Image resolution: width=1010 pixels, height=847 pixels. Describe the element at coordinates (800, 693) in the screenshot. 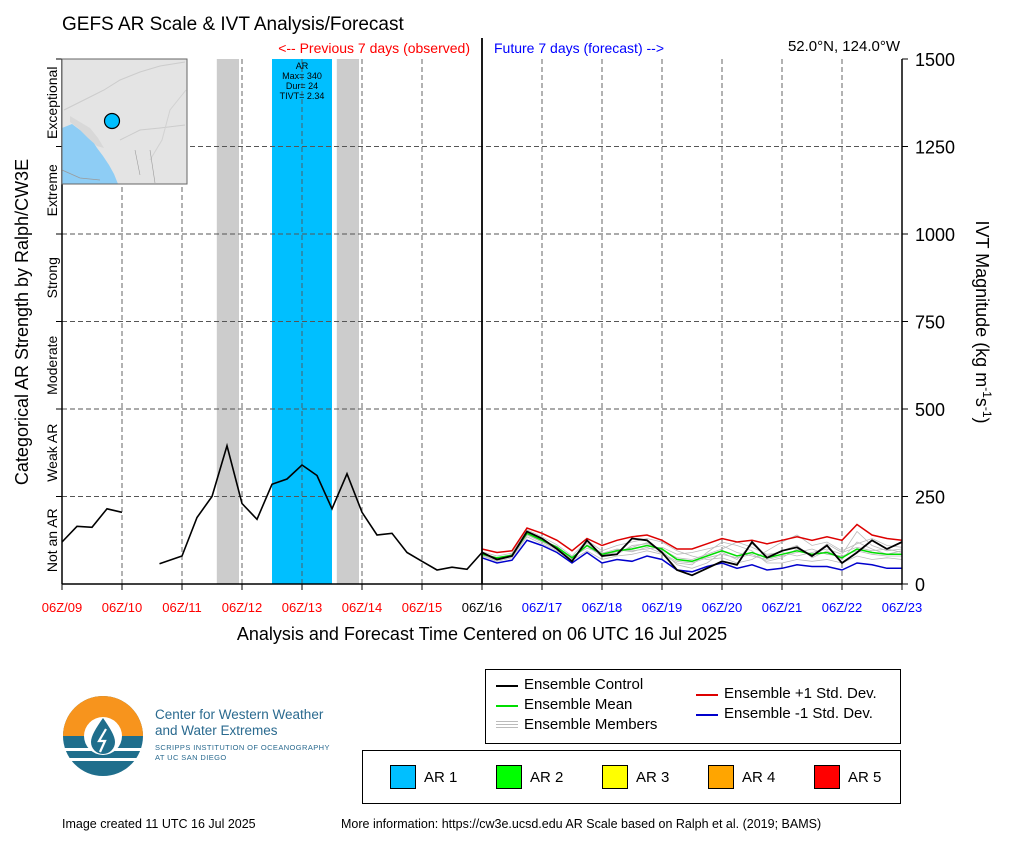

I see `legend-plus-label: Ensemble +1 Std. Dev.` at that location.